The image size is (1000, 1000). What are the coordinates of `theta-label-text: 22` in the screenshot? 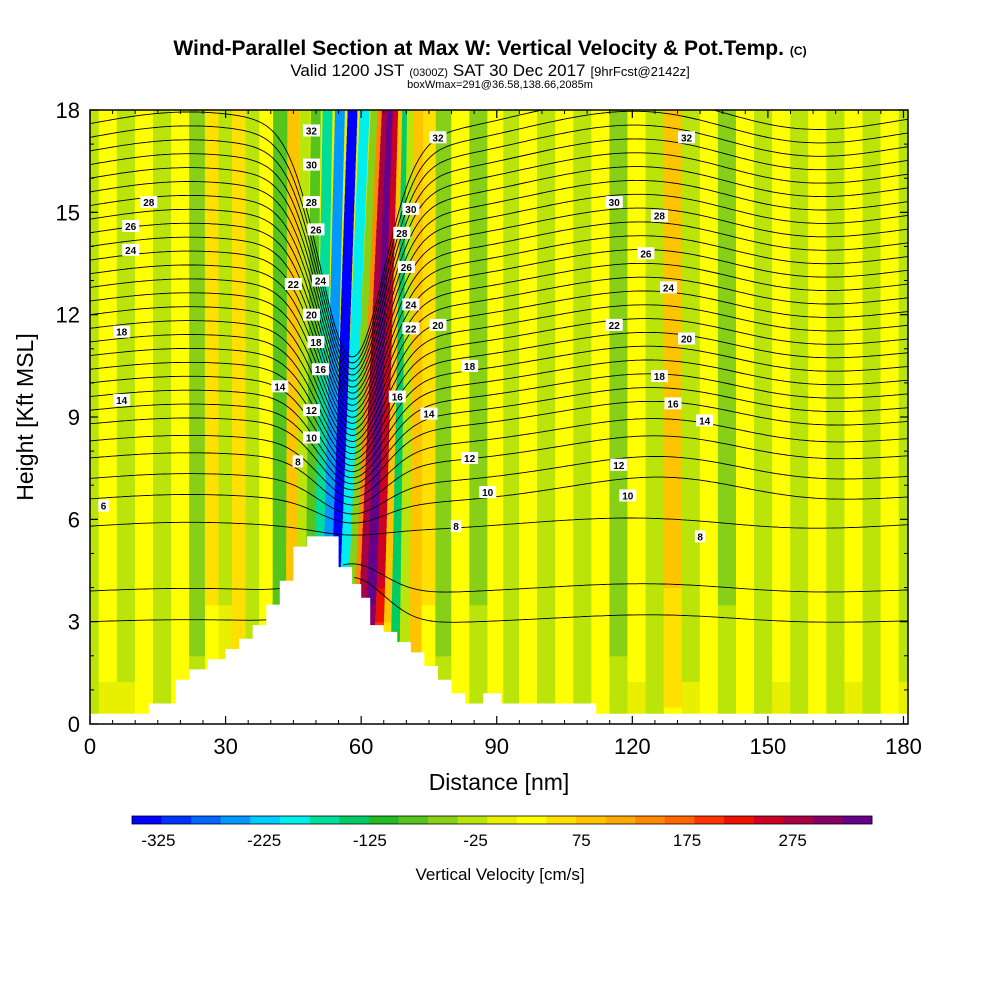 It's located at (411, 329).